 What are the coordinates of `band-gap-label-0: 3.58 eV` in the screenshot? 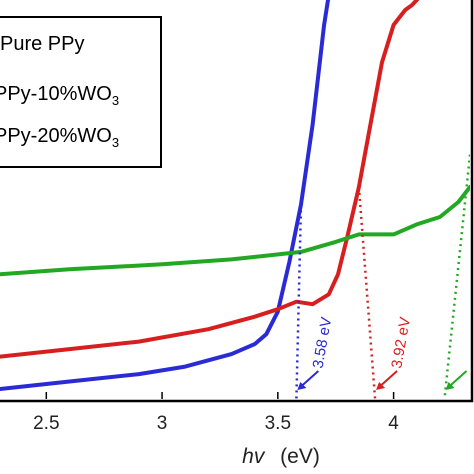 It's located at (323, 343).